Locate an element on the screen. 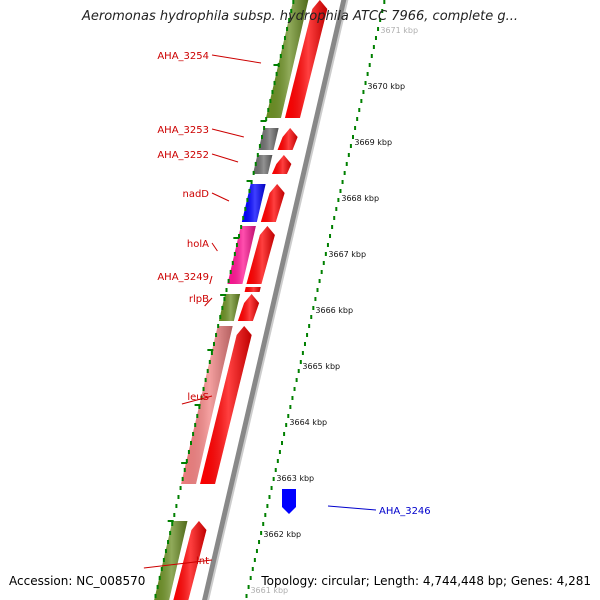 This screenshot has width=600, height=600. tick-label: 3661 kbp is located at coordinates (269, 590).